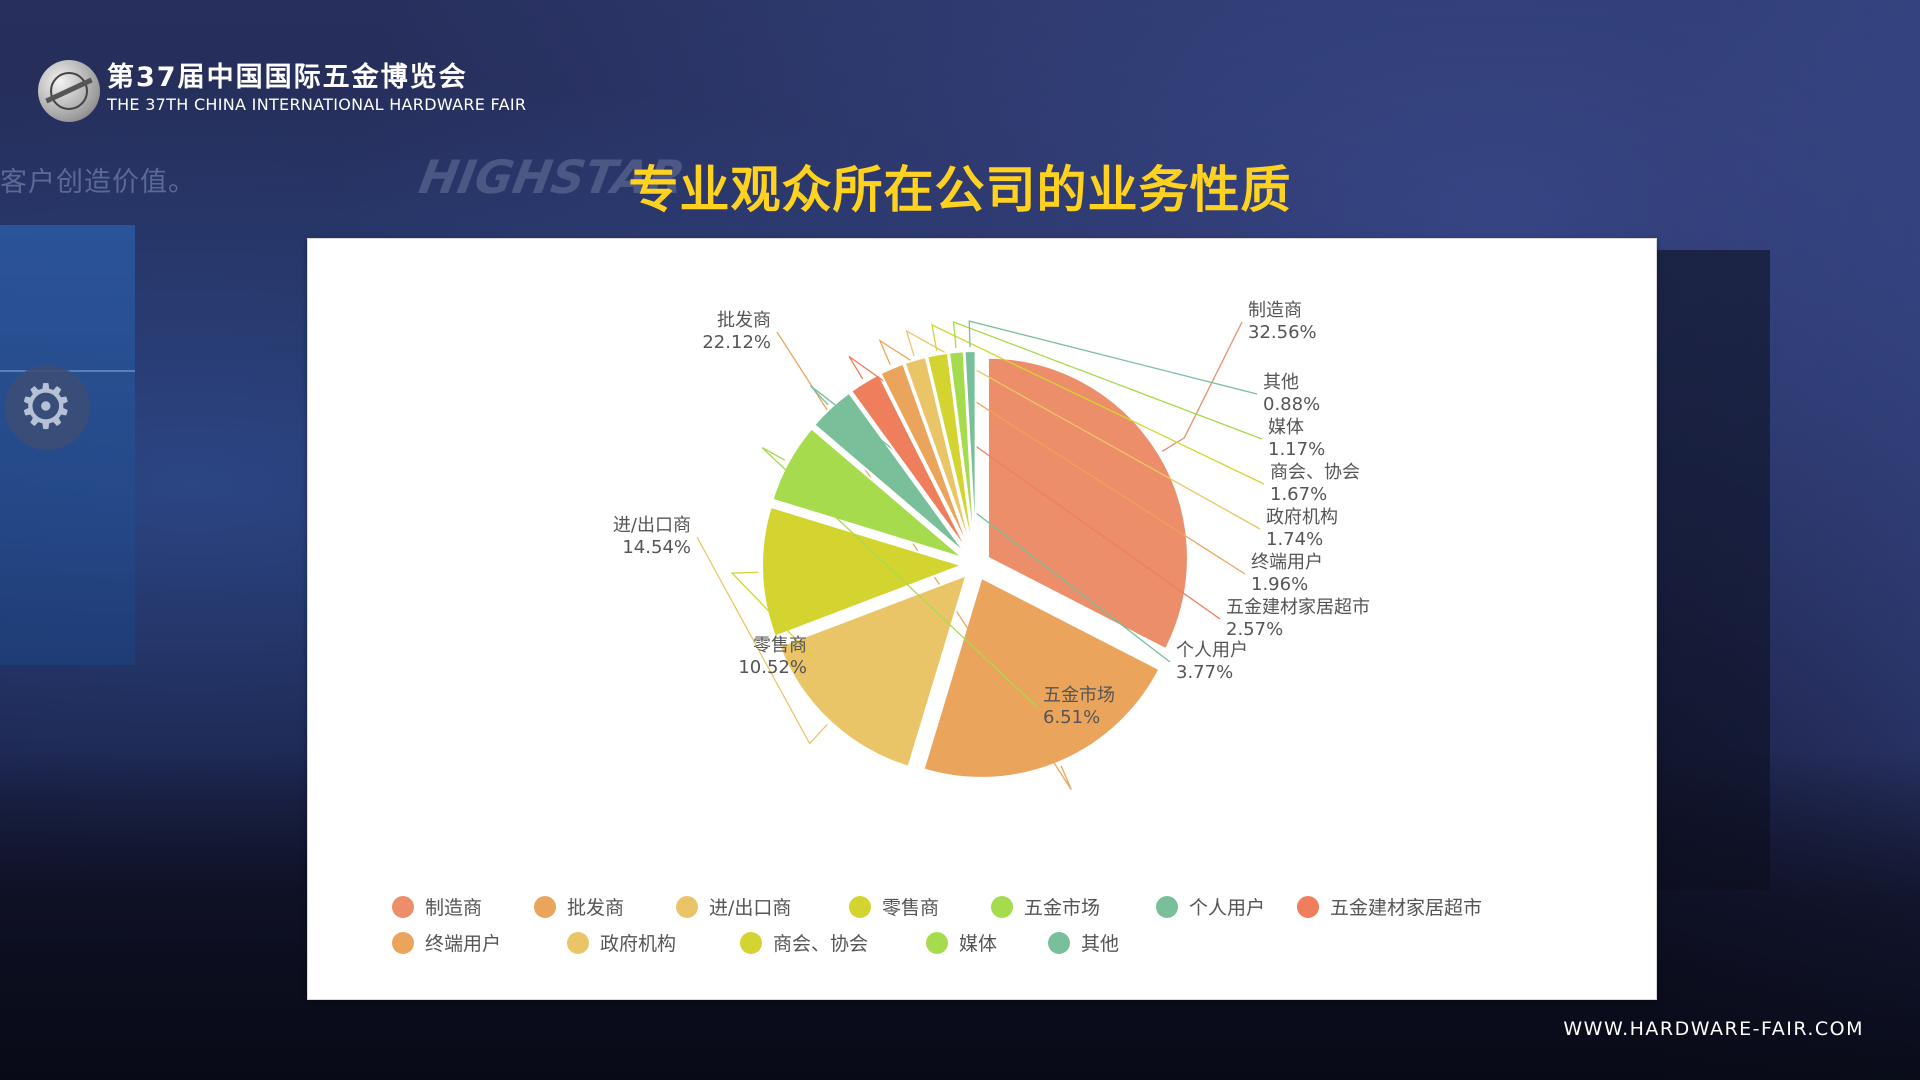 The width and height of the screenshot is (1920, 1080). I want to click on slice-value-label: 22.12%, so click(736, 342).